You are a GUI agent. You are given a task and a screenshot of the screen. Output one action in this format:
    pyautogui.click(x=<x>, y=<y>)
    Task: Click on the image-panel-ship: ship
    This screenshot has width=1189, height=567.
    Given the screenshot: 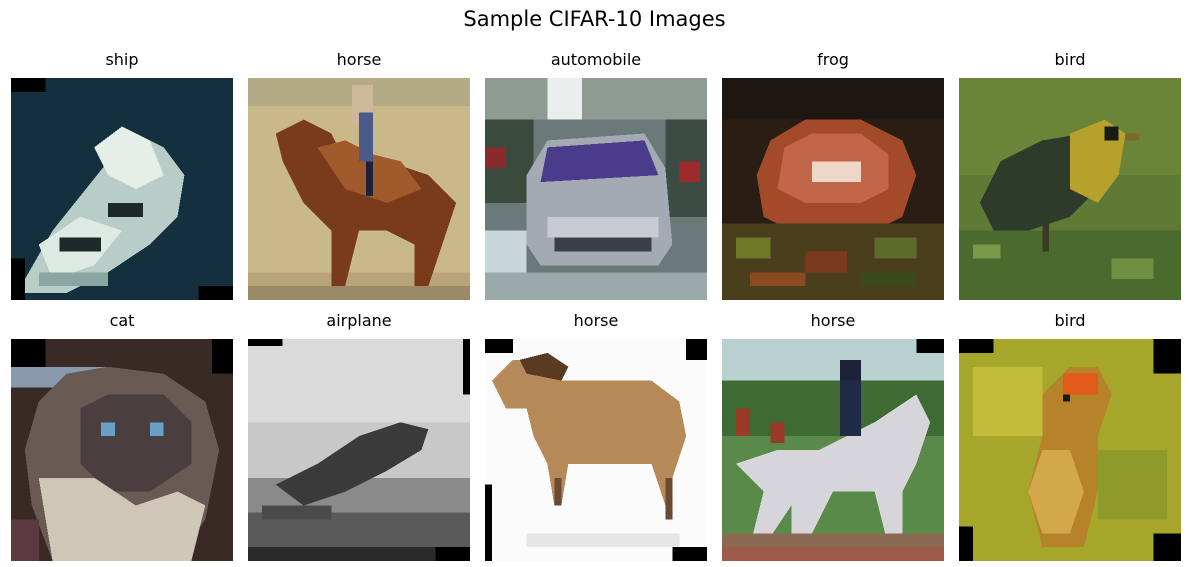 What is the action you would take?
    pyautogui.click(x=122, y=174)
    